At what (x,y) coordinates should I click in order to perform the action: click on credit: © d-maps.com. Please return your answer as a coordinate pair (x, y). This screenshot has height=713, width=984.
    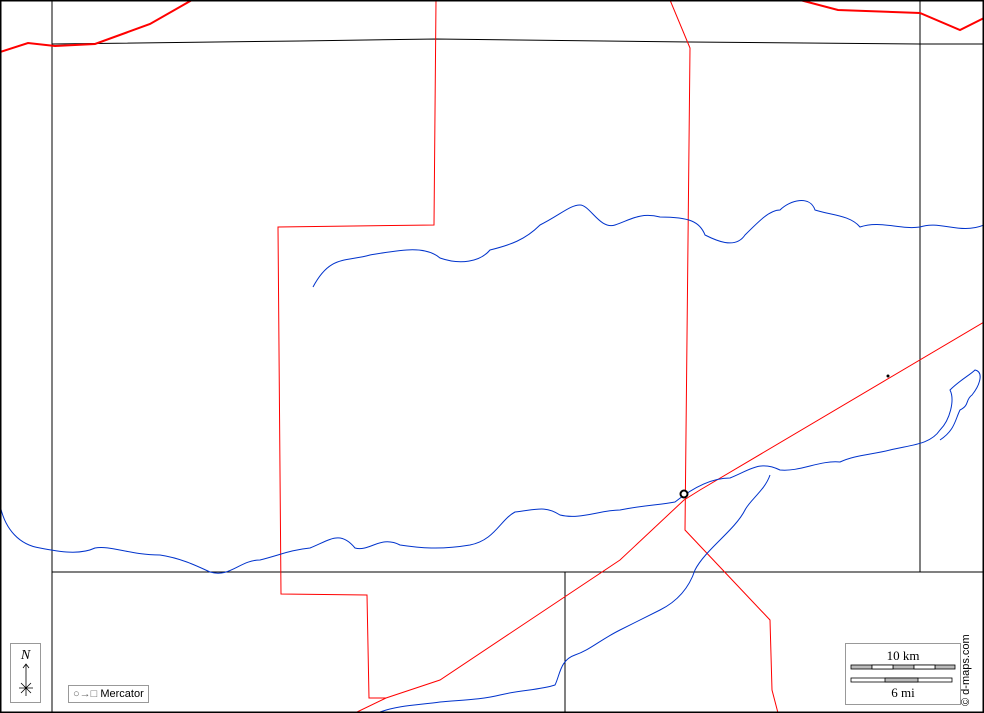
    Looking at the image, I should click on (966, 670).